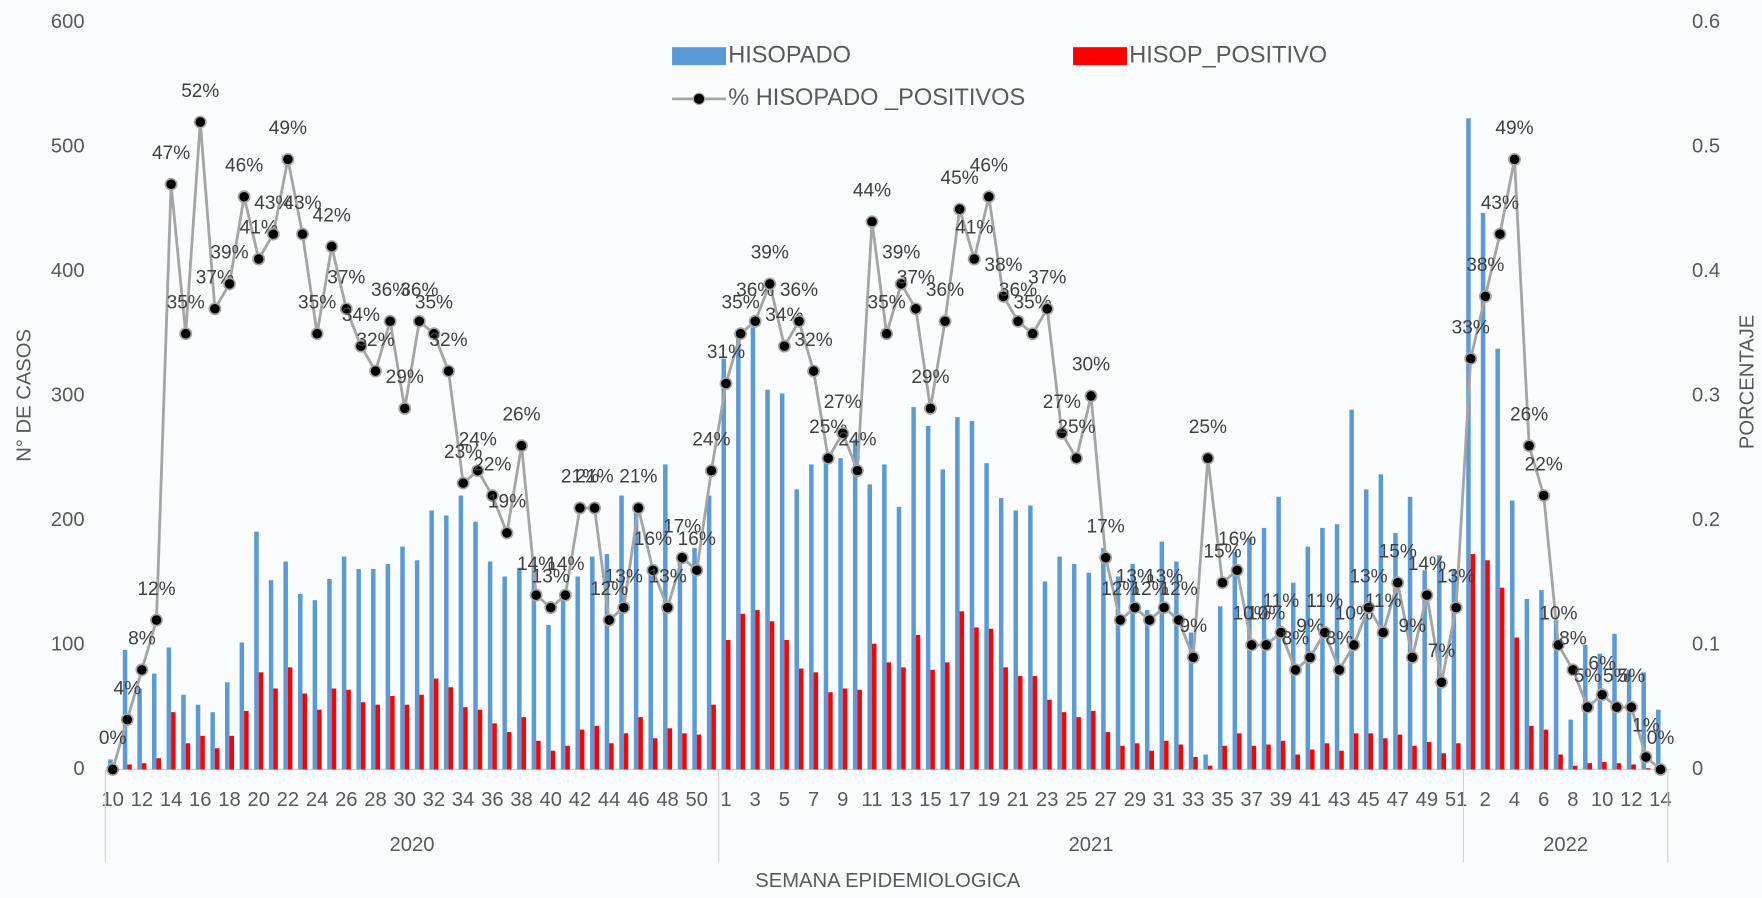  What do you see at coordinates (989, 800) in the screenshot?
I see `x-tick-label: 19` at bounding box center [989, 800].